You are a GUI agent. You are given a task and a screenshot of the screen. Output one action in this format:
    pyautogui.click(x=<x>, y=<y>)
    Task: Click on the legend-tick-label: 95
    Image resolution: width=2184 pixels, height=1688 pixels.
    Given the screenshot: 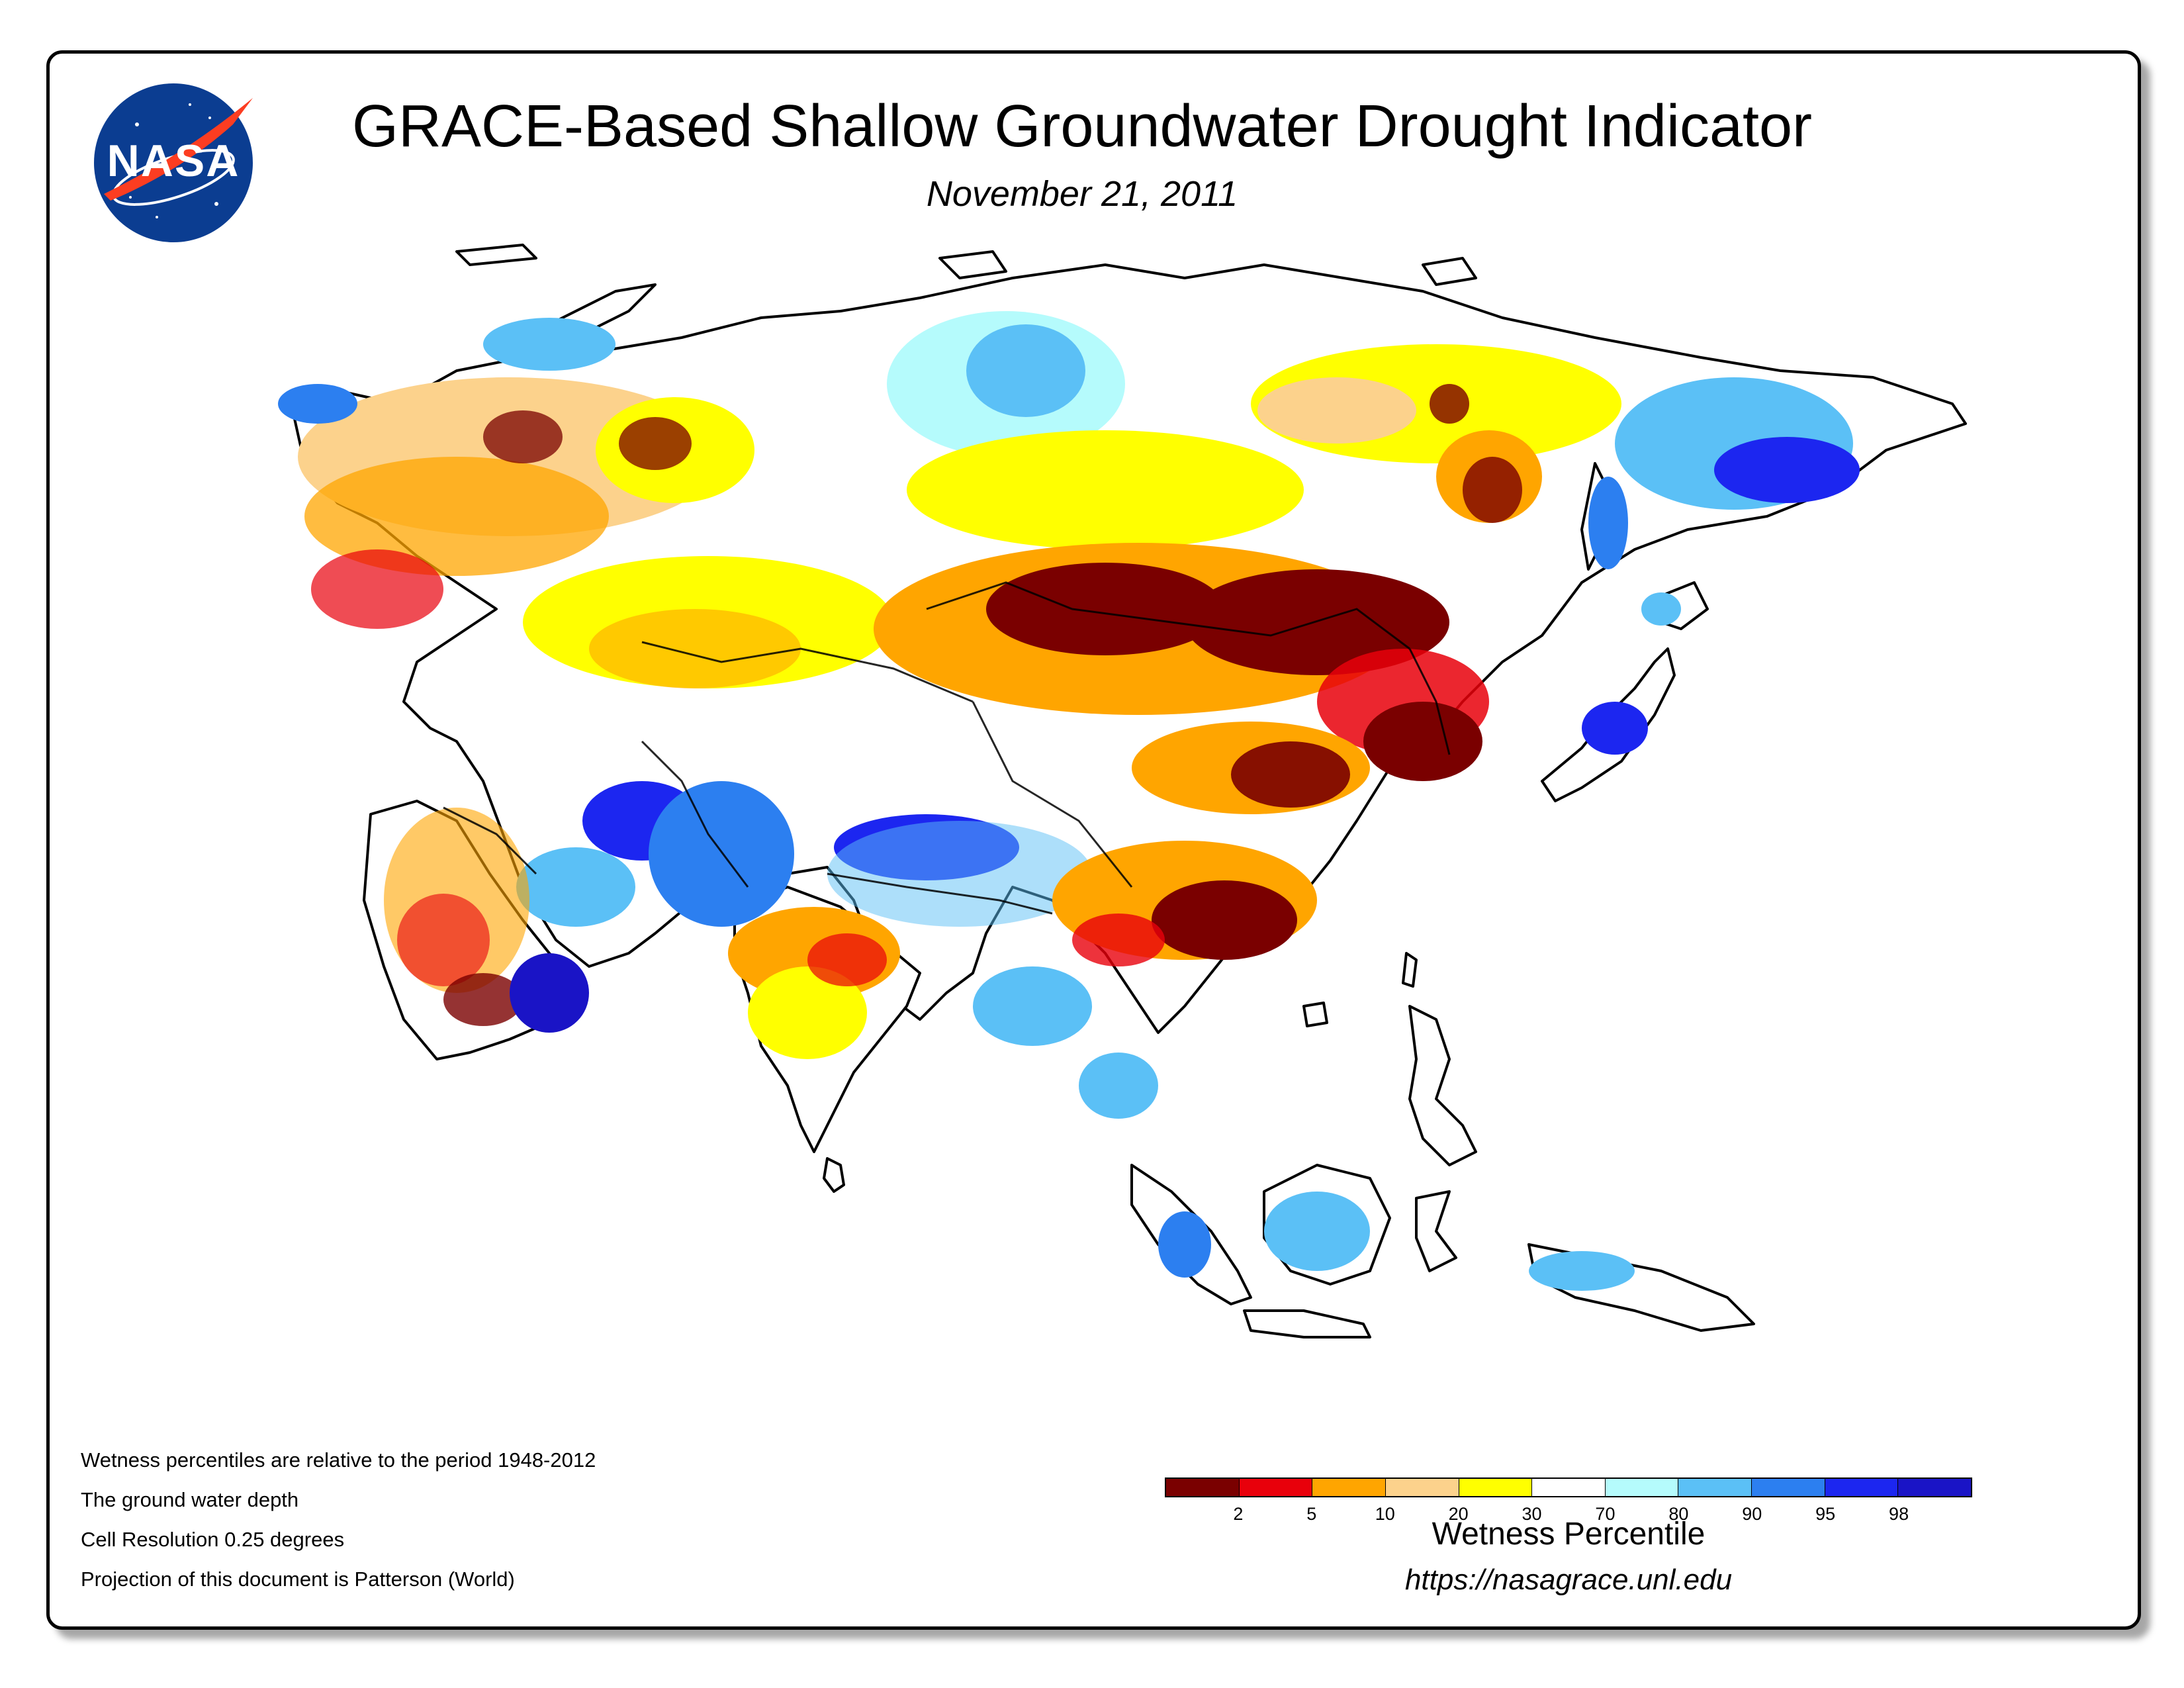 What is the action you would take?
    pyautogui.click(x=1826, y=1514)
    